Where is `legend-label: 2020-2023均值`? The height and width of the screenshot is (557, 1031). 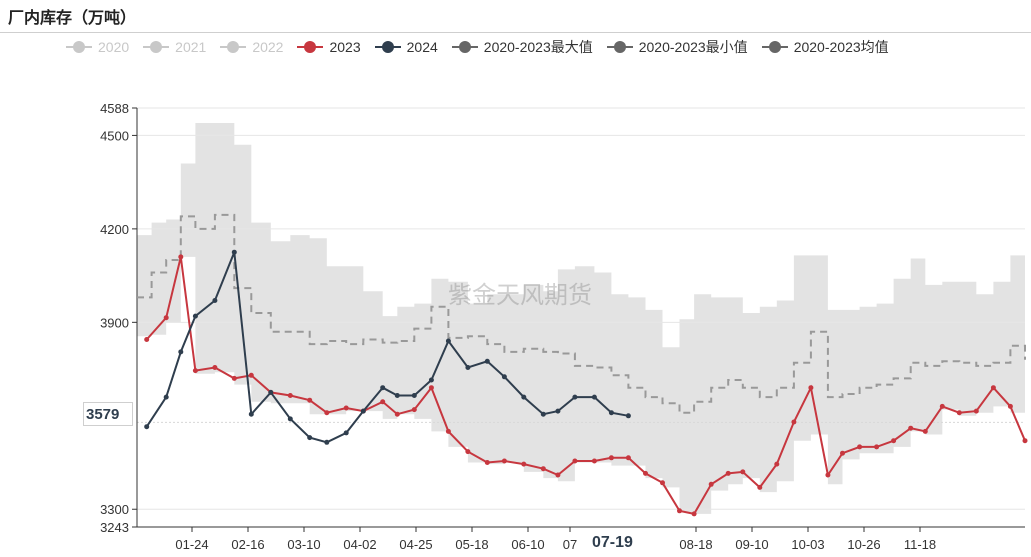
legend-label: 2020-2023均值 is located at coordinates (841, 47).